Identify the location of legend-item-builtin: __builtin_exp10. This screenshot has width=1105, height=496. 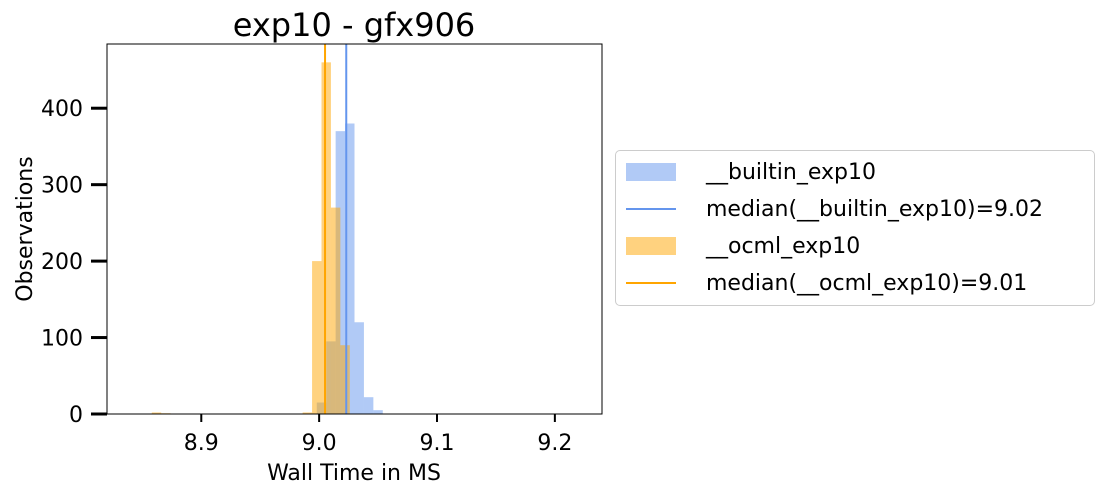
(751, 172).